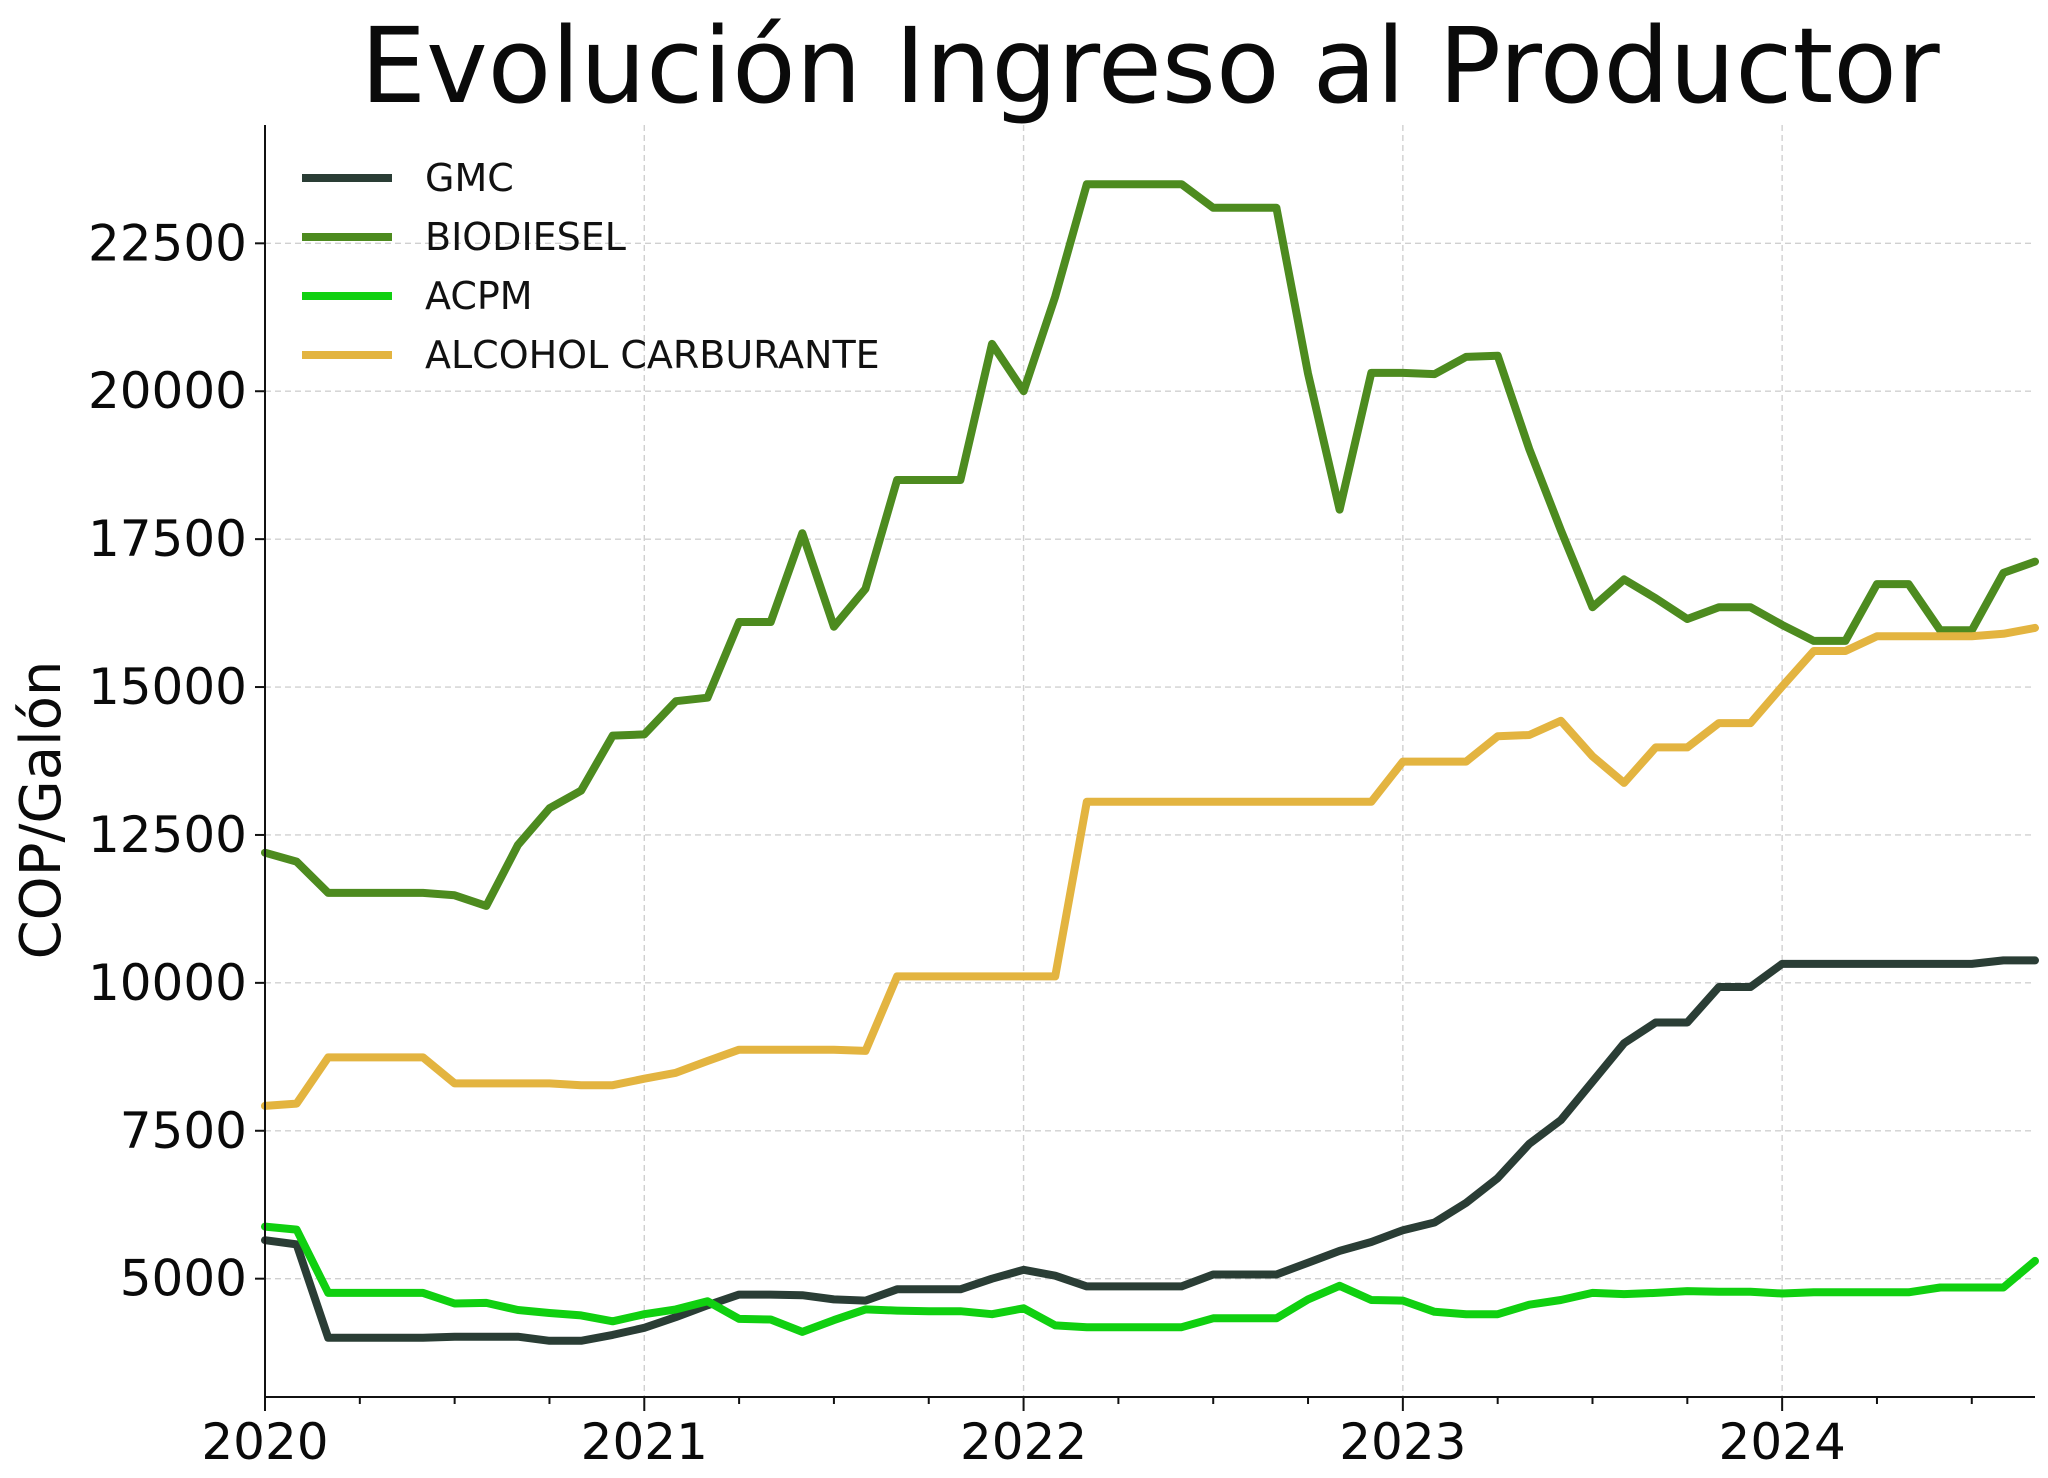 Image resolution: width=2048 pixels, height=1478 pixels. Describe the element at coordinates (1149, 66) in the screenshot. I see `chart-title: Evolución Ingreso al Productor` at that location.